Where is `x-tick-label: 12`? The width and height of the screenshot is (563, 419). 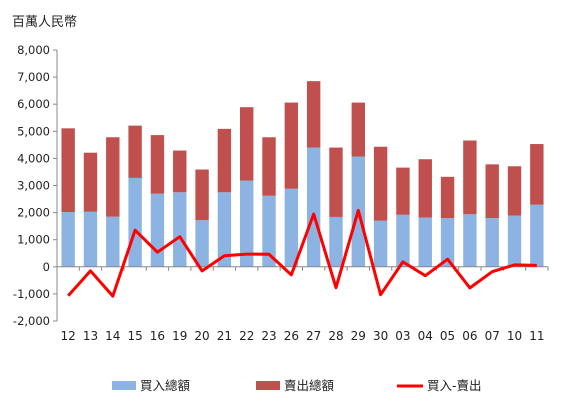
x-tick-label: 12 is located at coordinates (68, 336).